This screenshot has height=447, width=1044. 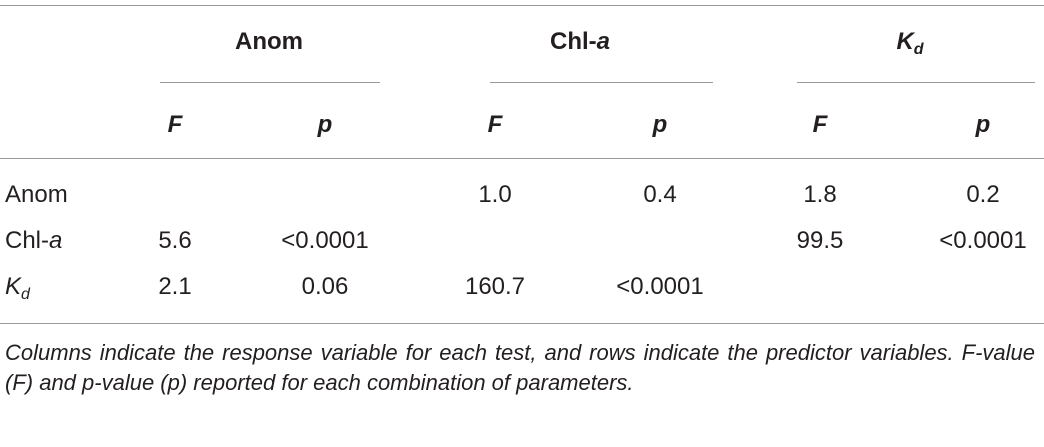 I want to click on group-header: Chl-a, so click(x=580, y=42).